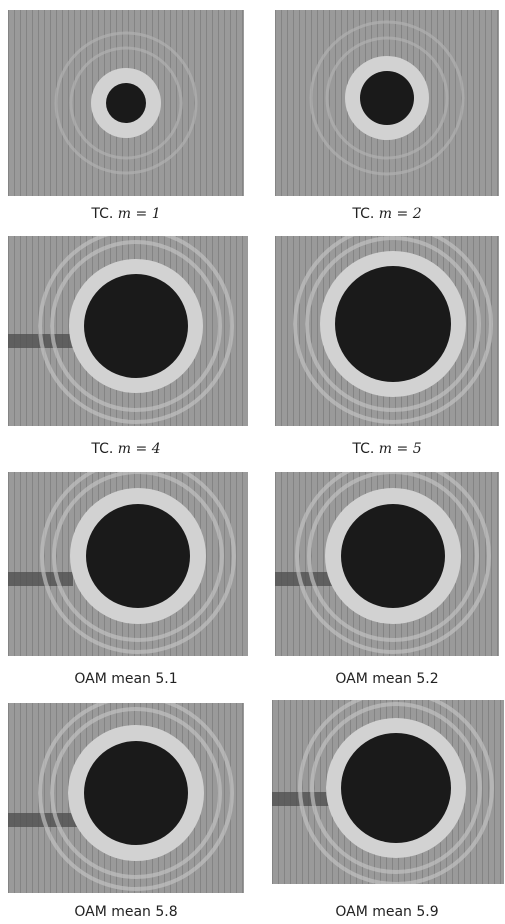  What do you see at coordinates (126, 912) in the screenshot?
I see `caption-oam-5-8: OAM mean 5.8` at bounding box center [126, 912].